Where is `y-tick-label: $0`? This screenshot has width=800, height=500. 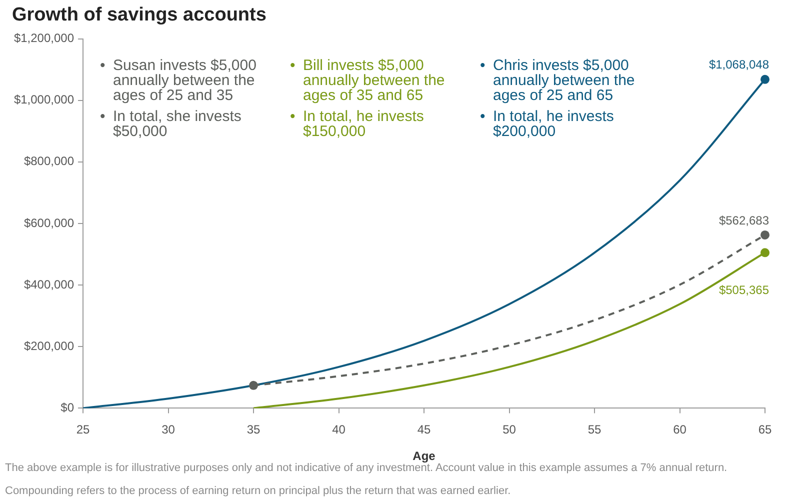
y-tick-label: $0 is located at coordinates (67, 407).